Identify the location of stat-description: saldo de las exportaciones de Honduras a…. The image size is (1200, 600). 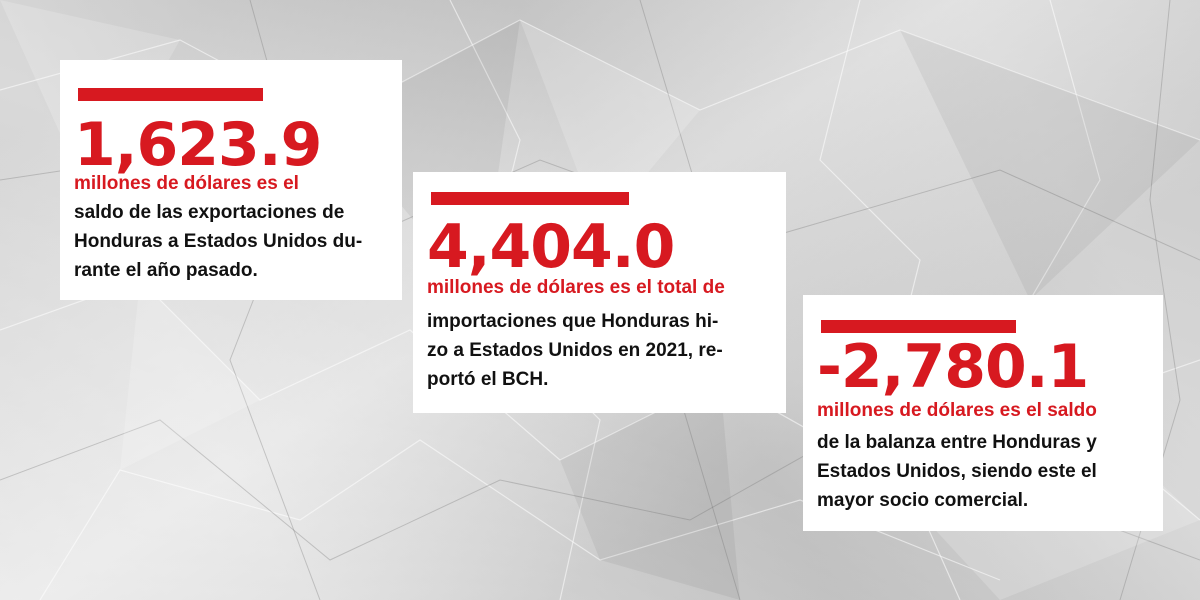
(218, 241).